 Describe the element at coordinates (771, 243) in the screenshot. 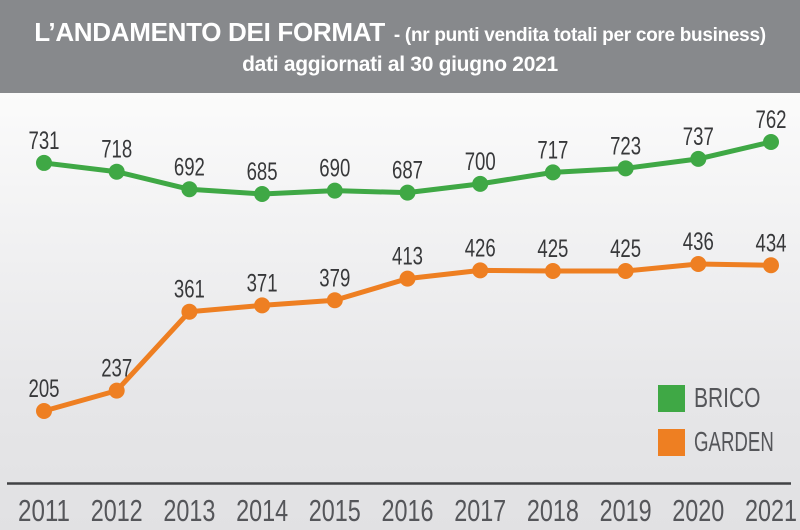

I see `value-label-garden-2021: 434` at that location.